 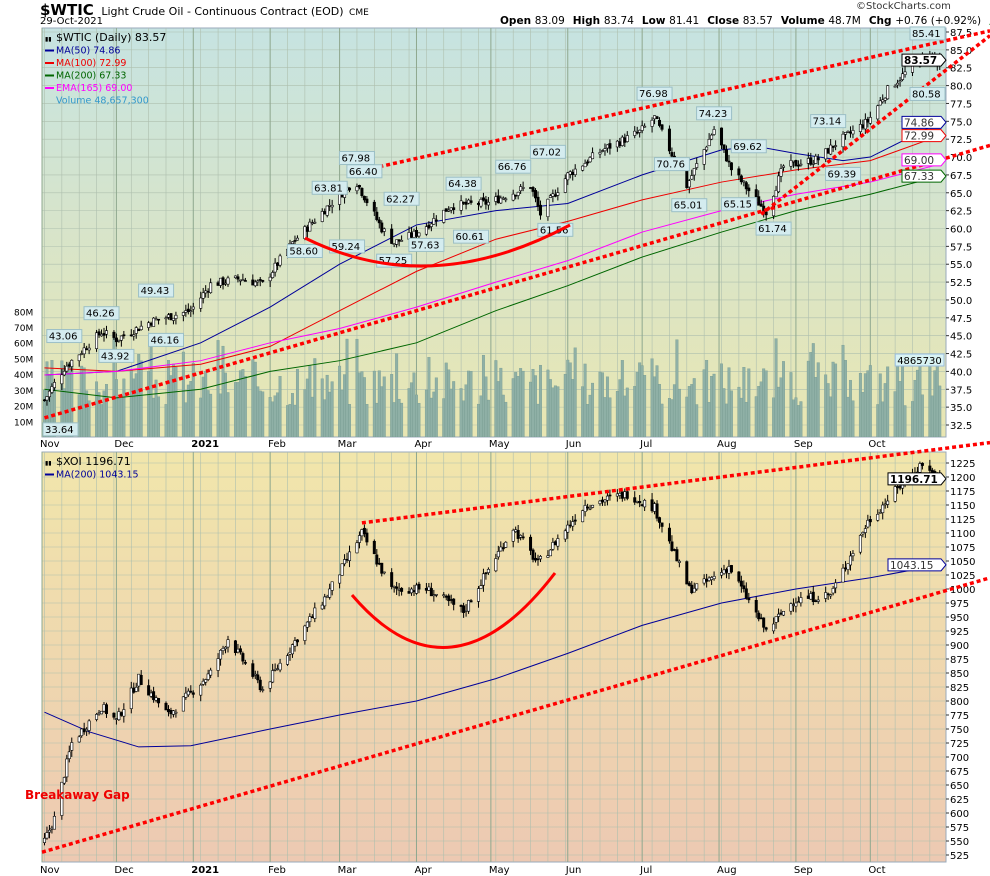 I want to click on price-annotation: 46.26, so click(x=100, y=314).